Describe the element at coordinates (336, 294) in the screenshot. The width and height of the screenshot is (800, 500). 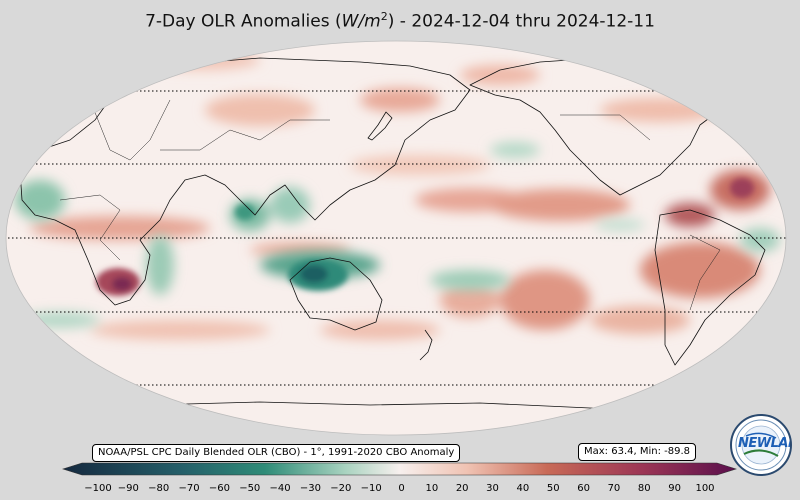
I see `coast-australia` at that location.